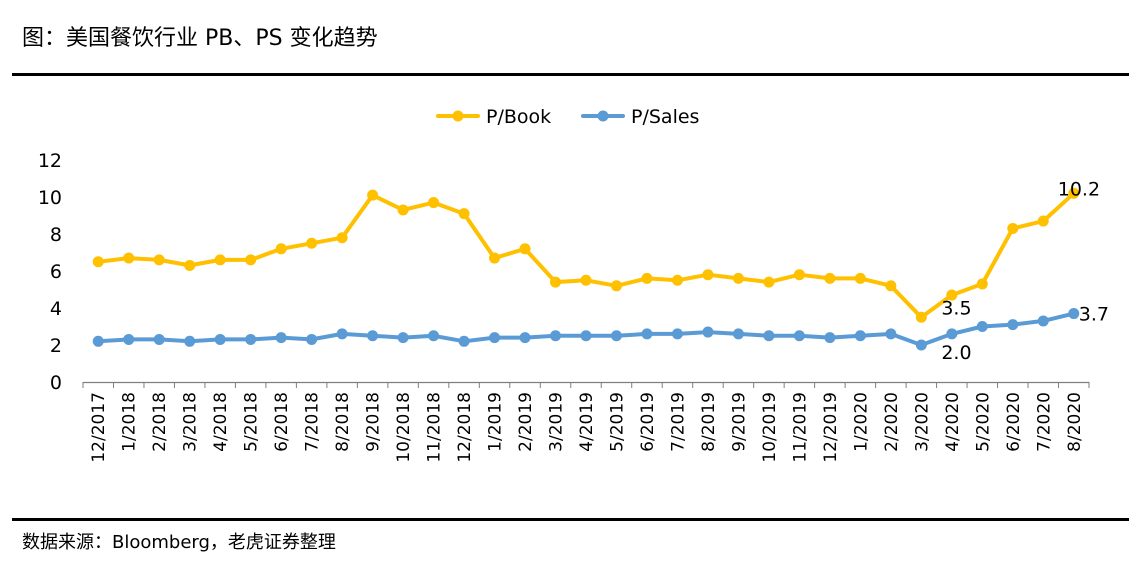 This screenshot has height=565, width=1141. I want to click on y-tick-label: 4, so click(56, 309).